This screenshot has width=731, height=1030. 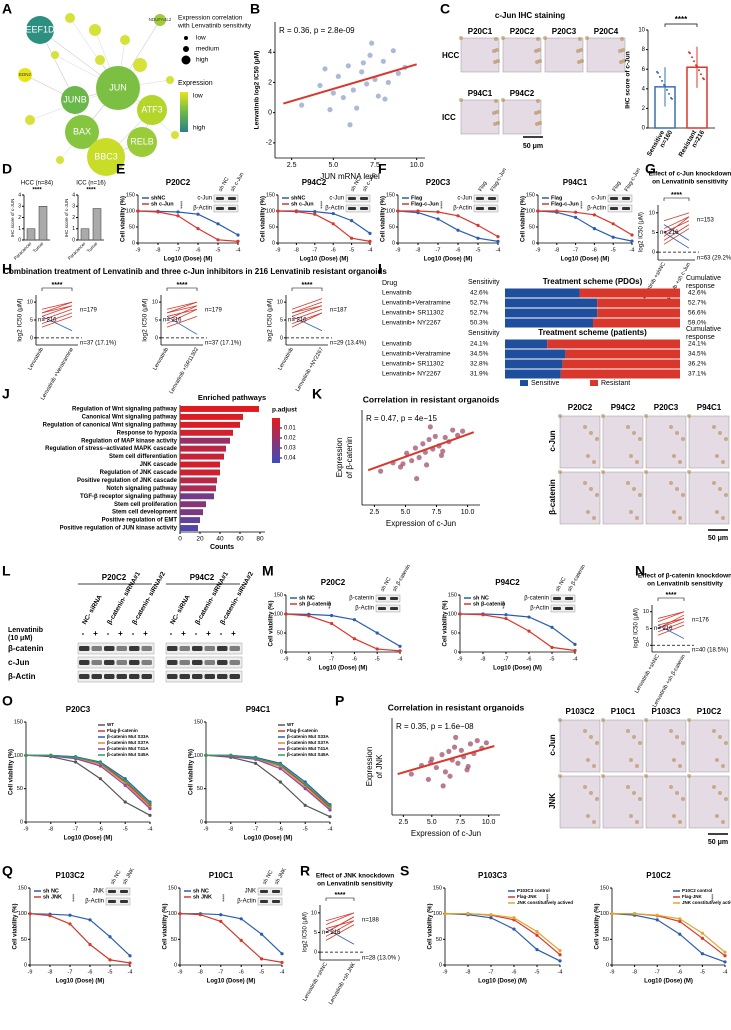 What do you see at coordinates (281, 876) in the screenshot?
I see `lane-label: sh JNK` at bounding box center [281, 876].